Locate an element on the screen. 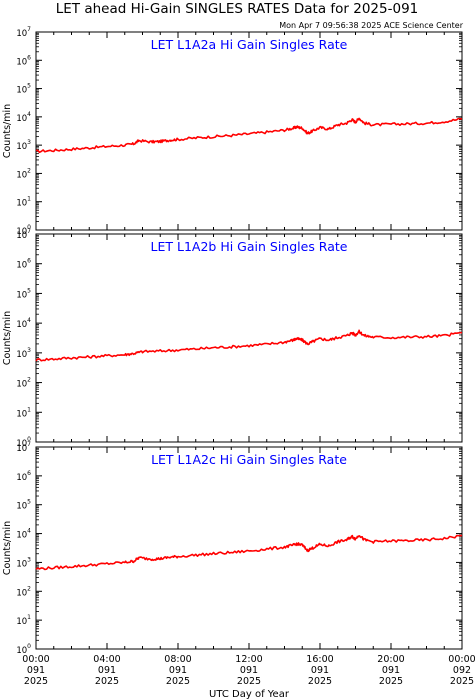  x-tick-time: 20:00 is located at coordinates (390, 659).